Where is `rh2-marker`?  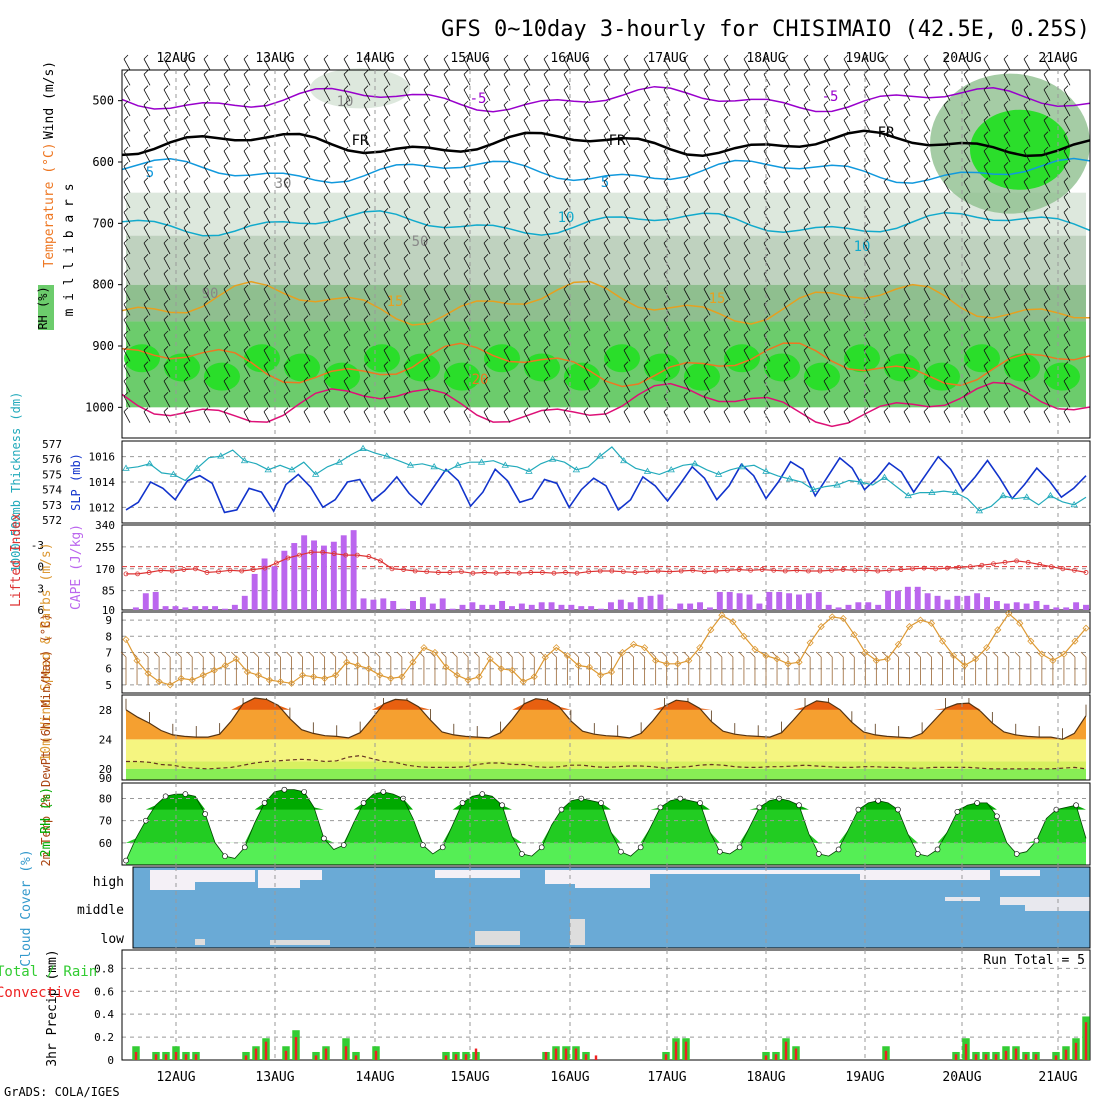
rh2-marker is located at coordinates (363, 803).